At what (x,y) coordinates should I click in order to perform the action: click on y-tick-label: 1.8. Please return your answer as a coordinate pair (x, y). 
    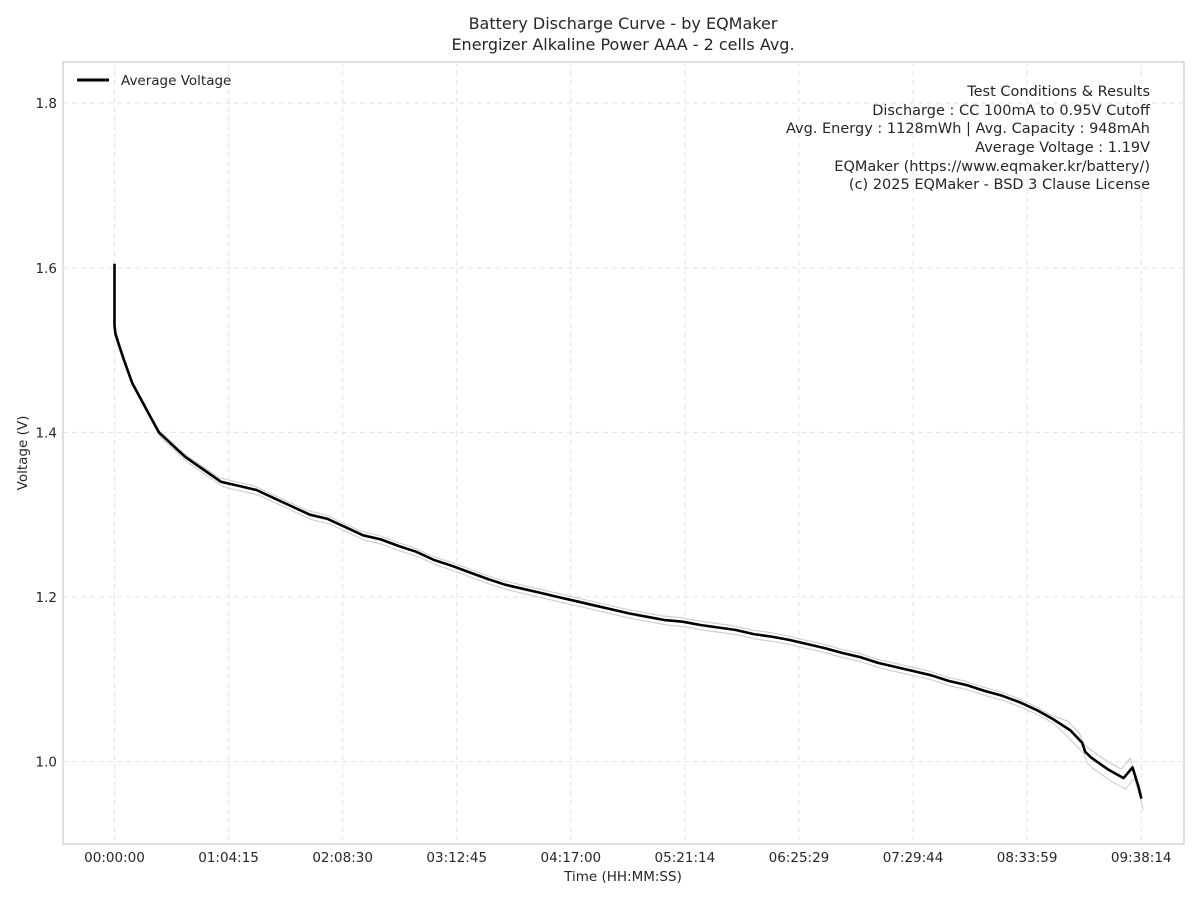
    Looking at the image, I should click on (46, 104).